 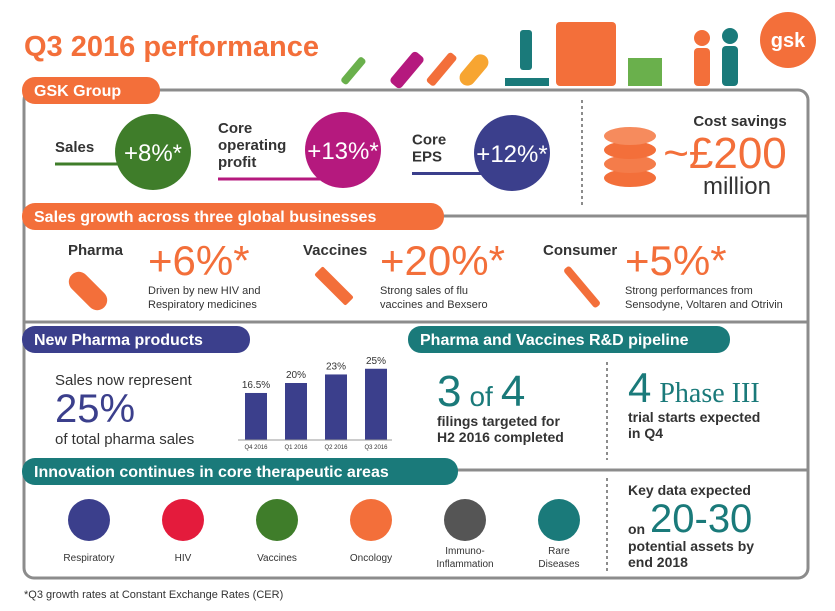 What do you see at coordinates (739, 121) in the screenshot?
I see `cost-title: Cost savings` at bounding box center [739, 121].